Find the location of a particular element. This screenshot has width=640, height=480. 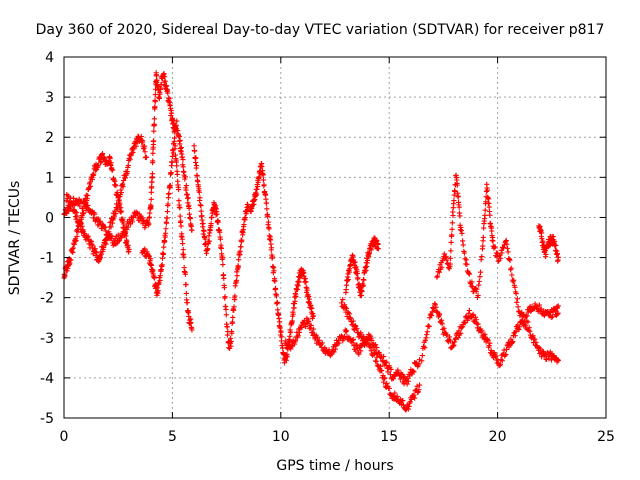

y-tick-label: 2 is located at coordinates (49, 138).